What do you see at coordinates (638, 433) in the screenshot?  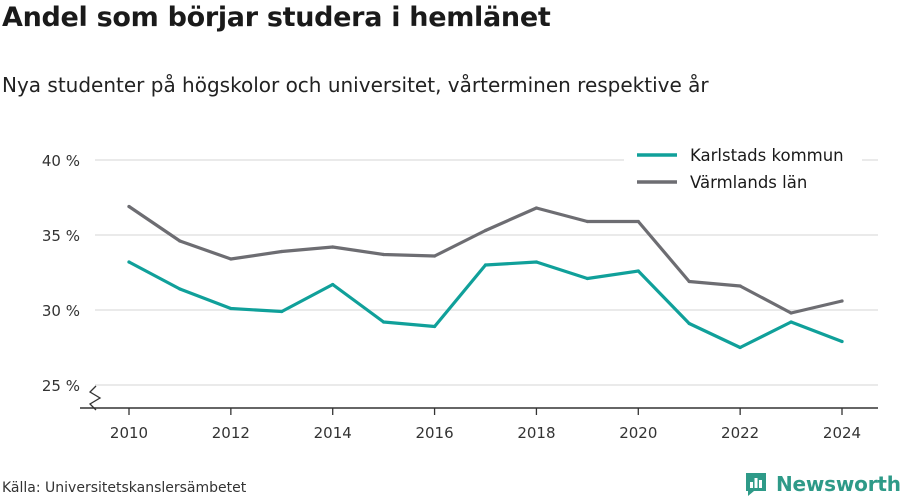 I see `x-tick-label: 2020` at bounding box center [638, 433].